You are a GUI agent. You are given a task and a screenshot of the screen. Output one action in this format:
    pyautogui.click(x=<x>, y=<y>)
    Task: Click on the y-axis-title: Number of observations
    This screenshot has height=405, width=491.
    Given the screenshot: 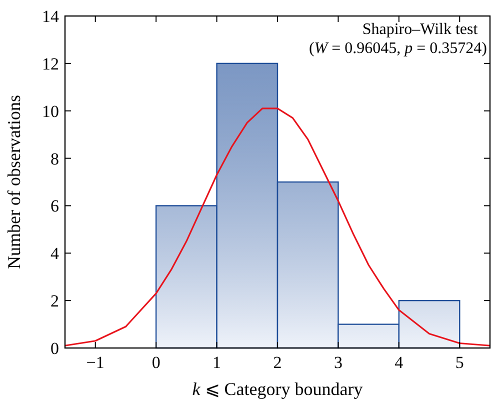 What is the action you would take?
    pyautogui.click(x=14, y=182)
    